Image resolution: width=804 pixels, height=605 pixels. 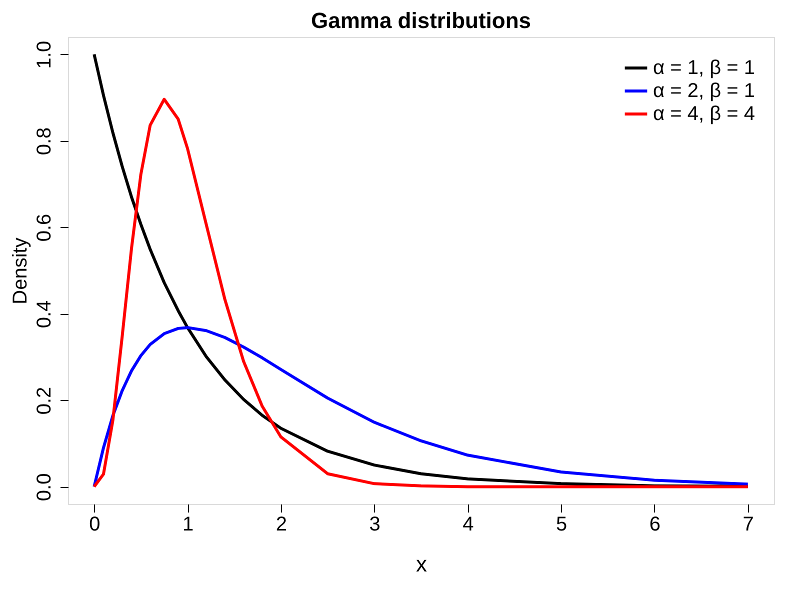 What do you see at coordinates (655, 525) in the screenshot?
I see `x-tick-label: 6` at bounding box center [655, 525].